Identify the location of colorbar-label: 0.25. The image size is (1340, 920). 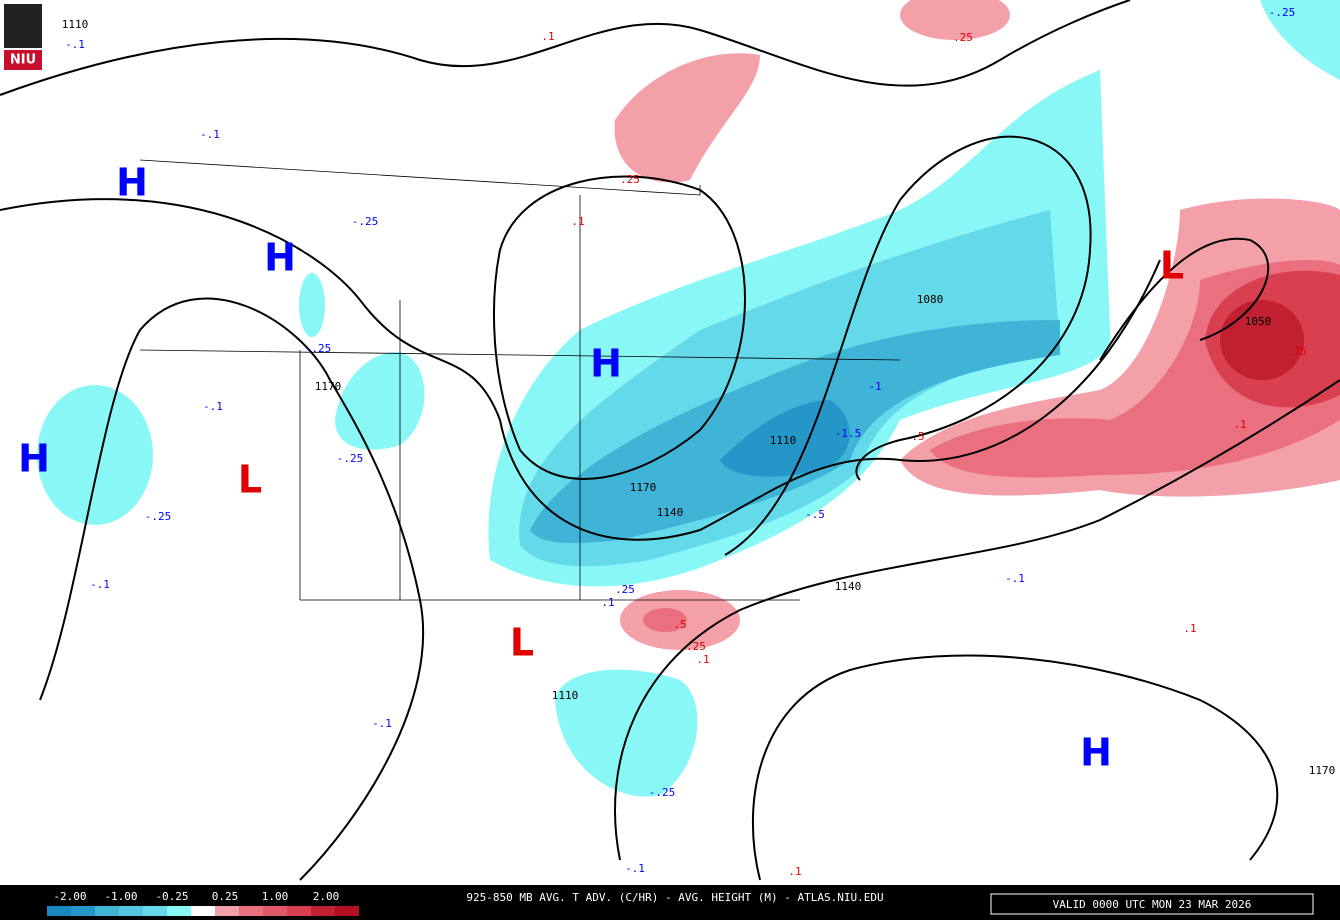
(225, 896).